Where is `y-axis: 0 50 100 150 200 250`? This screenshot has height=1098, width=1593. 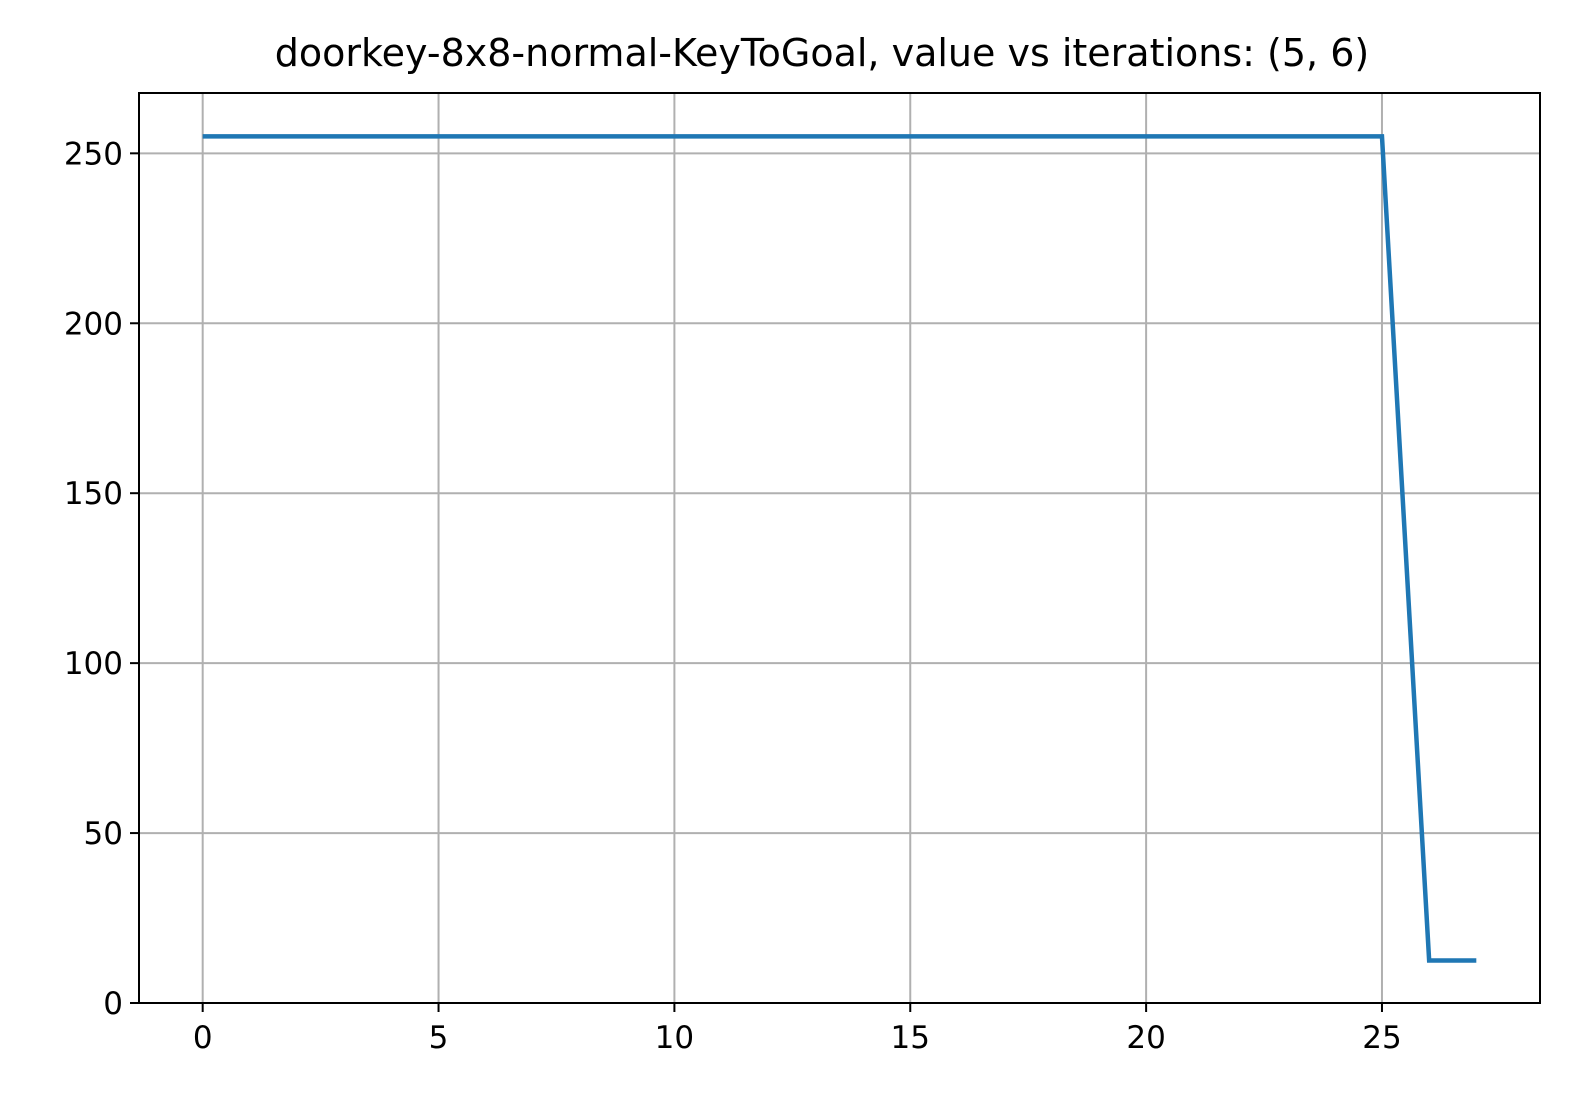 y-axis: 0 50 100 150 200 250 is located at coordinates (101, 579).